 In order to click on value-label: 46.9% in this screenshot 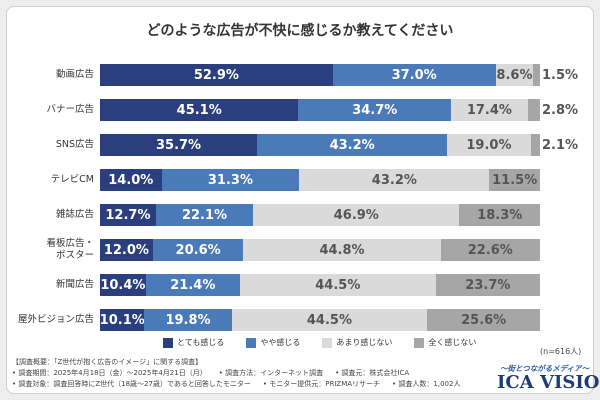, I will do `click(356, 215)`.